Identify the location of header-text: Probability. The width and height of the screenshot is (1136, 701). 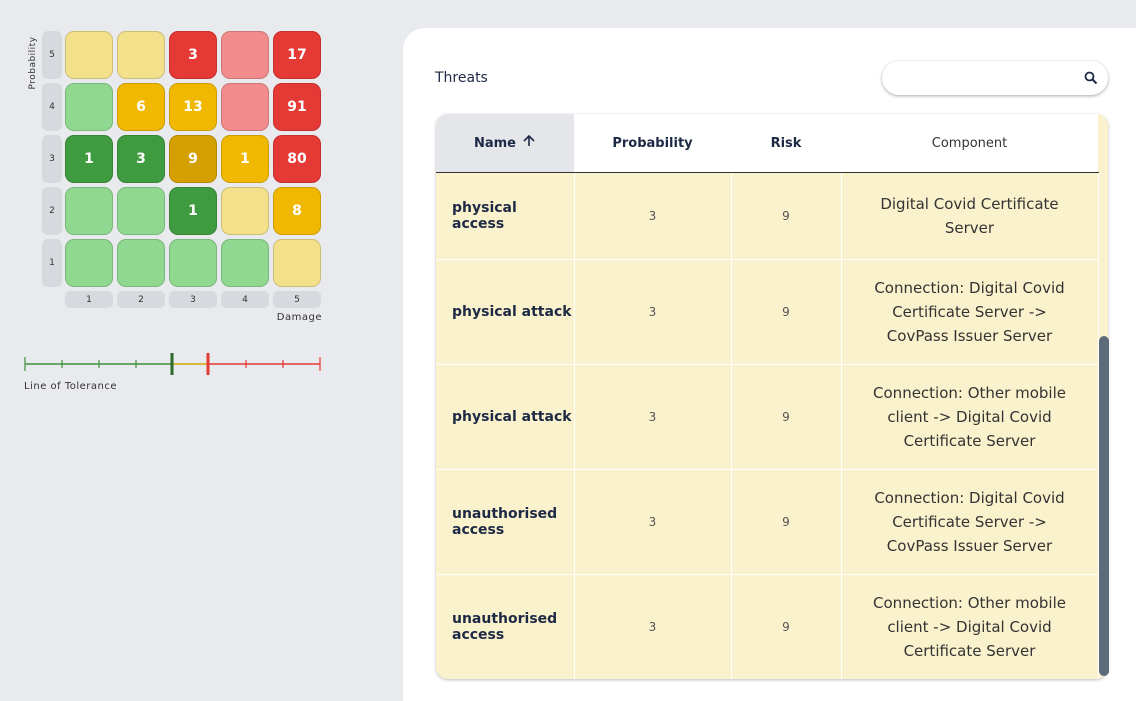
(652, 143).